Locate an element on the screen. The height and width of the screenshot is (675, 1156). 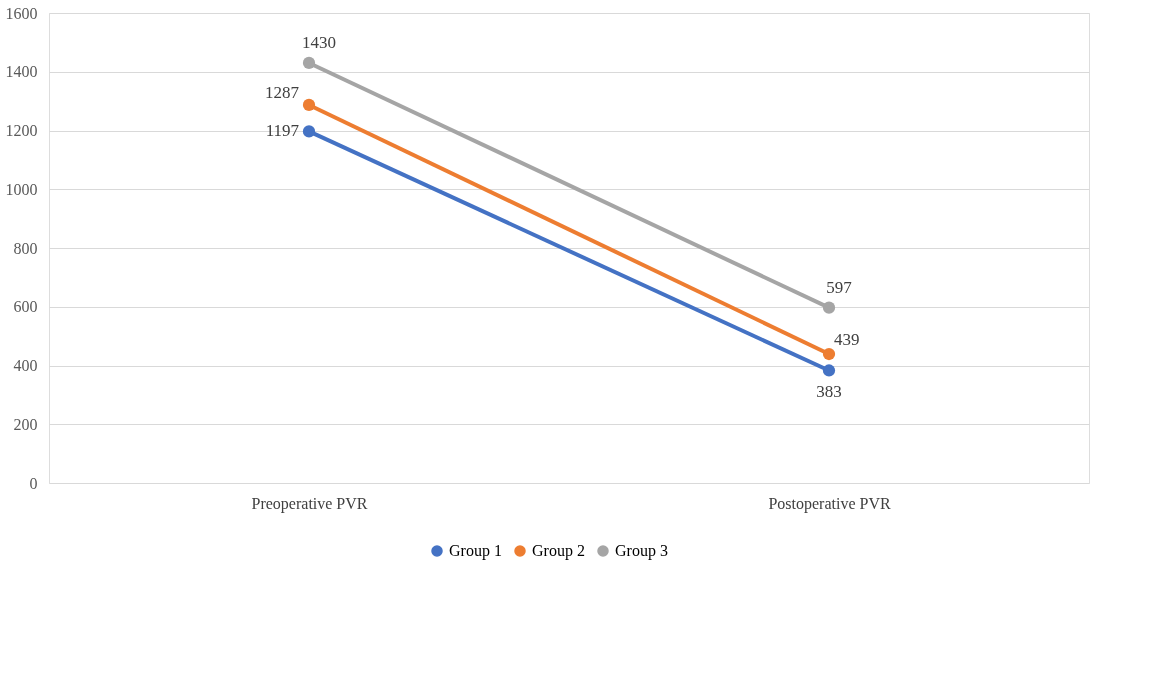
y-tick-label: 1000 is located at coordinates (21, 189).